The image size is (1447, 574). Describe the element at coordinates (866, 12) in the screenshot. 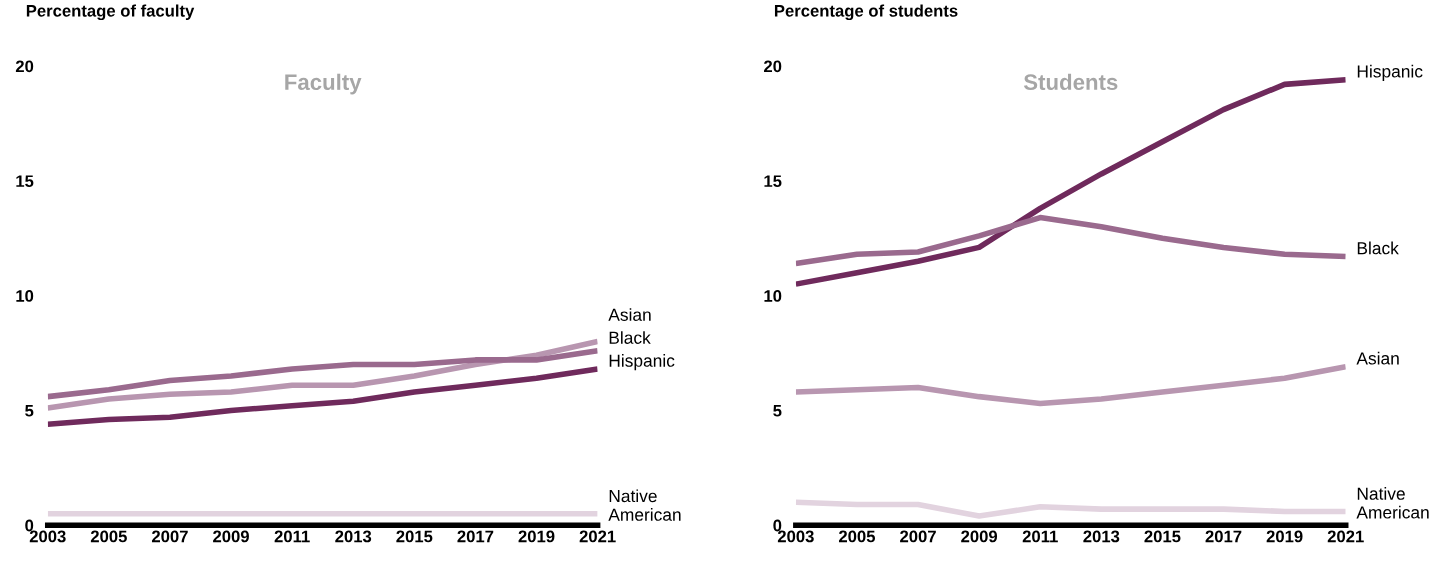

I see `y-axis-title: Percentage of students` at that location.